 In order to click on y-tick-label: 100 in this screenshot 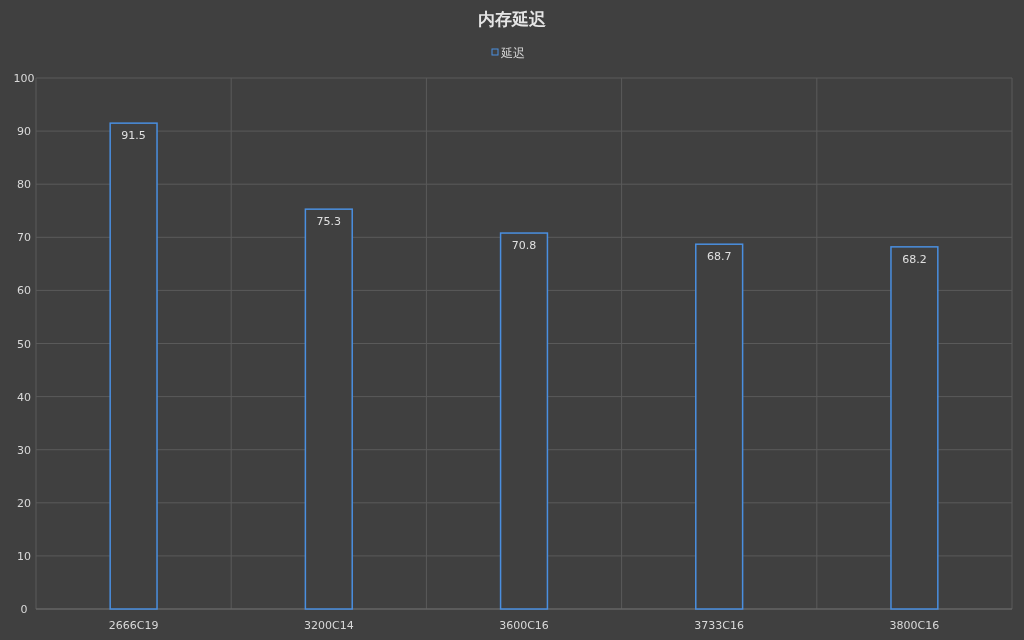, I will do `click(24, 78)`.